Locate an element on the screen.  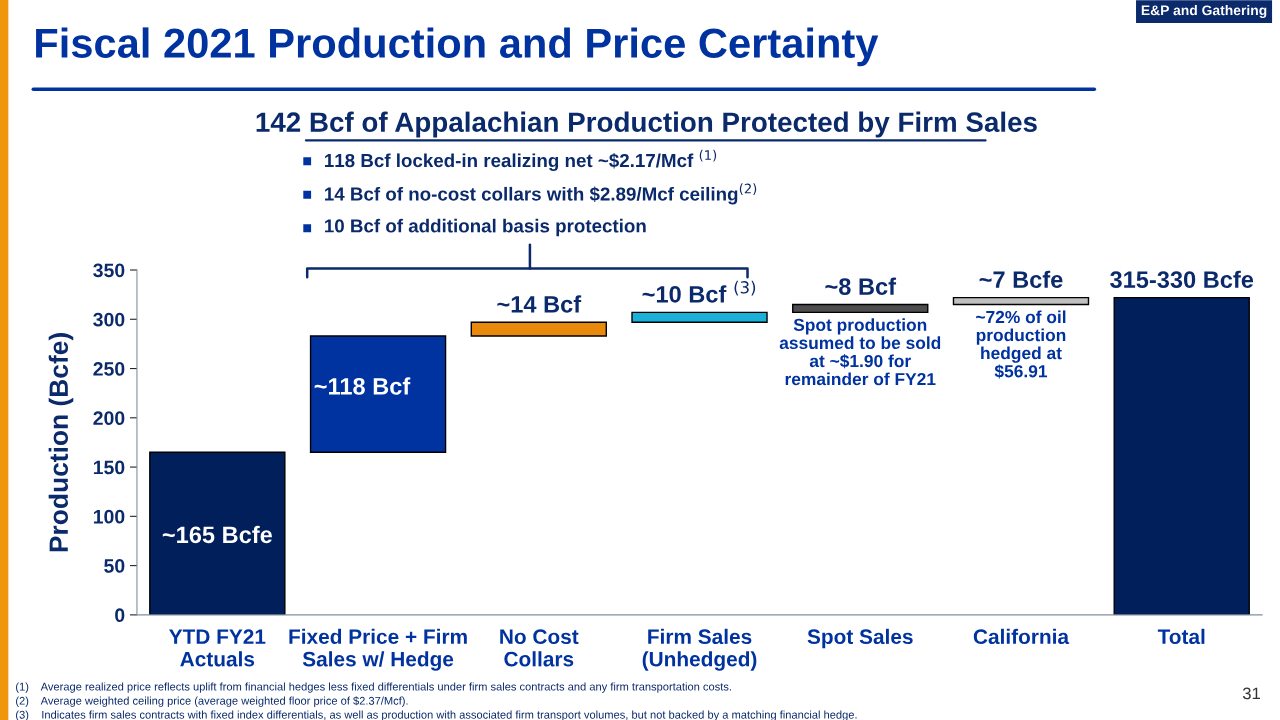
data-label: ~14 Bcf is located at coordinates (539, 304).